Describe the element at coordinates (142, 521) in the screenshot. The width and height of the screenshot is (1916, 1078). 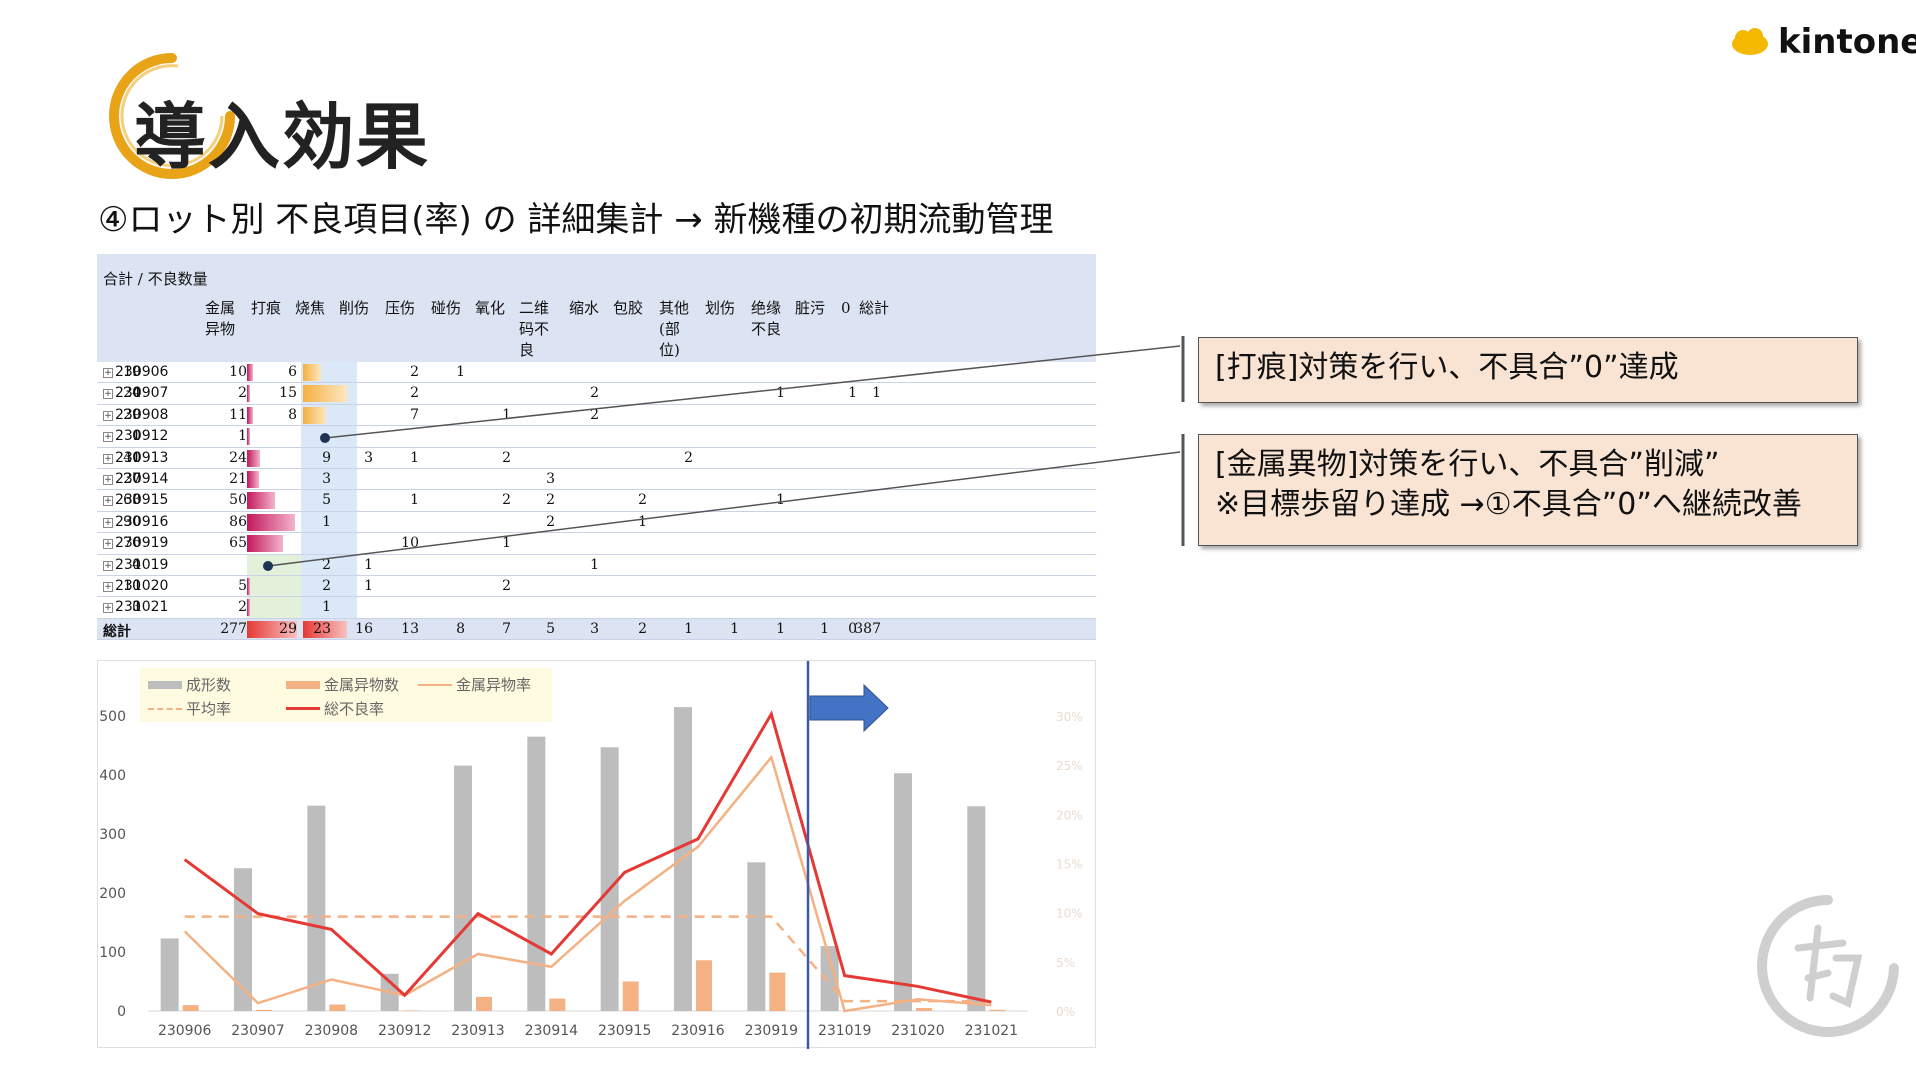
I see `row-label: 230916` at that location.